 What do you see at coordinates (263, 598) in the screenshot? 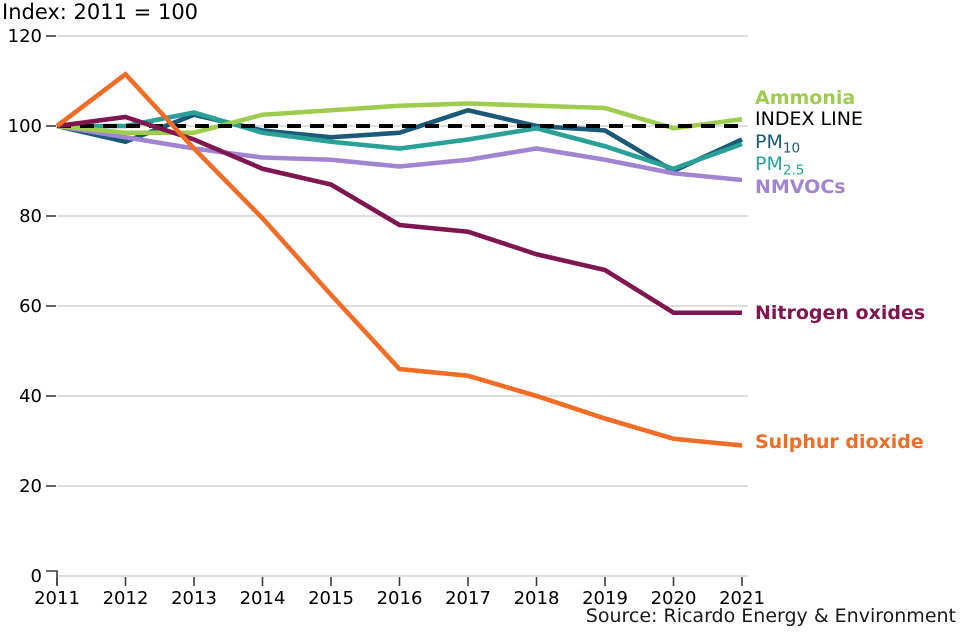
I see `xtick-label-2014: 2014` at bounding box center [263, 598].